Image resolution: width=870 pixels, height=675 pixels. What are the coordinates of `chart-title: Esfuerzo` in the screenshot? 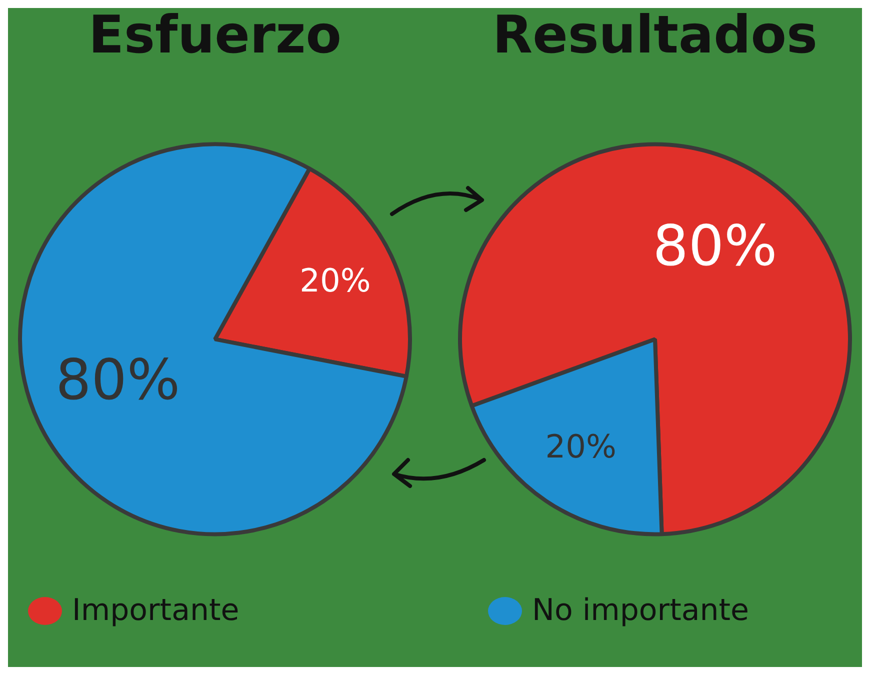 It's located at (215, 36).